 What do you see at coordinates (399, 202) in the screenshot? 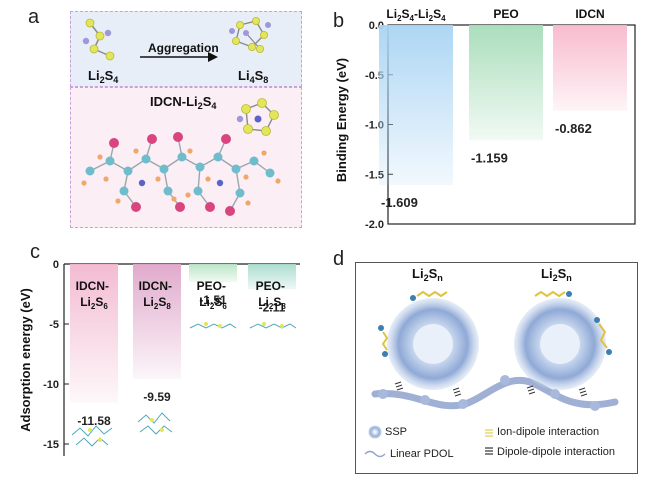
I see `chart-b-data-label: -1.609` at bounding box center [399, 202].